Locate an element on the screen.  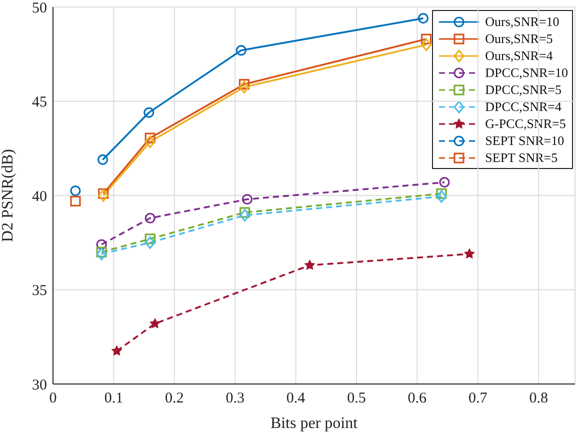
x-axis-title: Bits per point is located at coordinates (314, 423).